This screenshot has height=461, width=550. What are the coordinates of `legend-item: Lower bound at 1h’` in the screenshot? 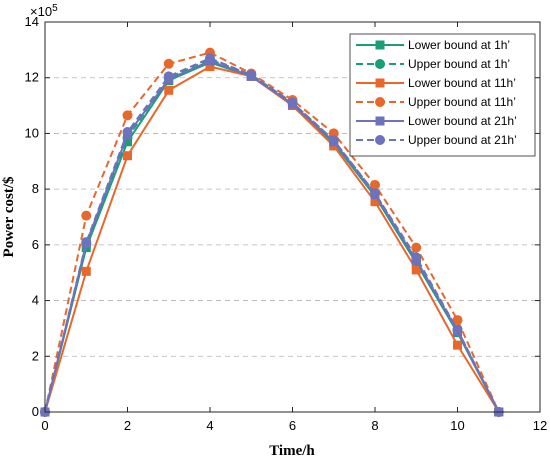 It's located at (433, 45).